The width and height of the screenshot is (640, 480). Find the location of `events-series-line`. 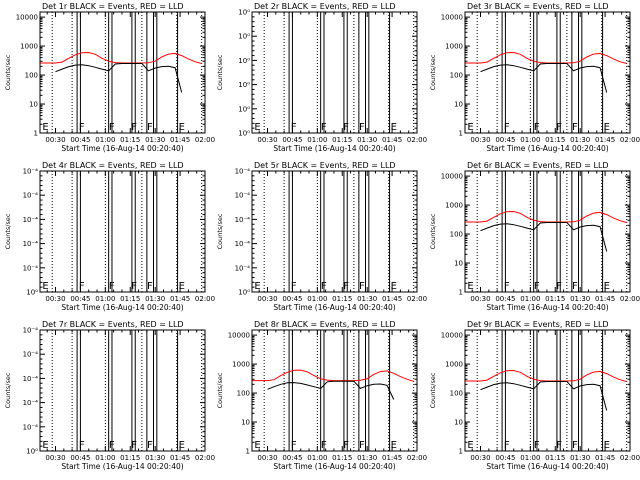

events-series-line is located at coordinates (544, 396).